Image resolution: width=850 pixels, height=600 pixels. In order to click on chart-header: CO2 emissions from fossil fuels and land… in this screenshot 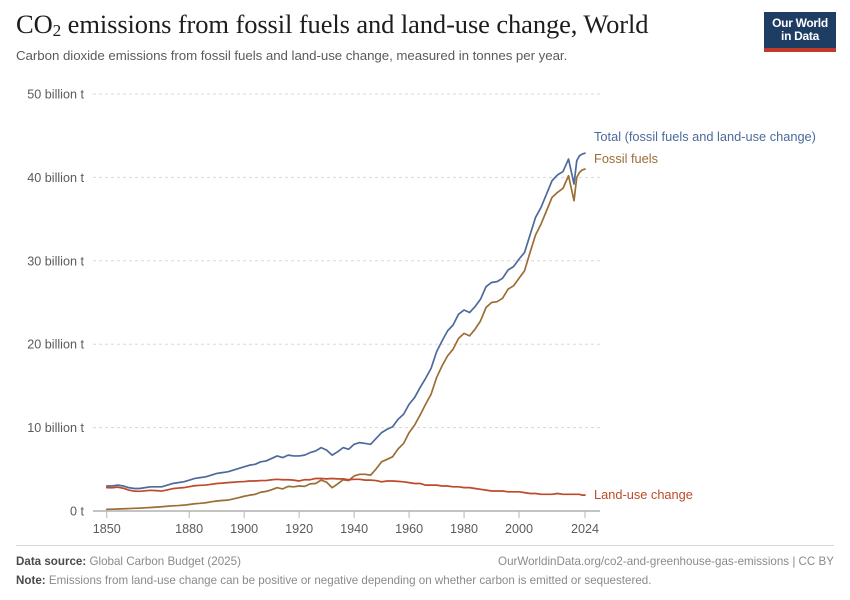, I will do `click(425, 36)`.